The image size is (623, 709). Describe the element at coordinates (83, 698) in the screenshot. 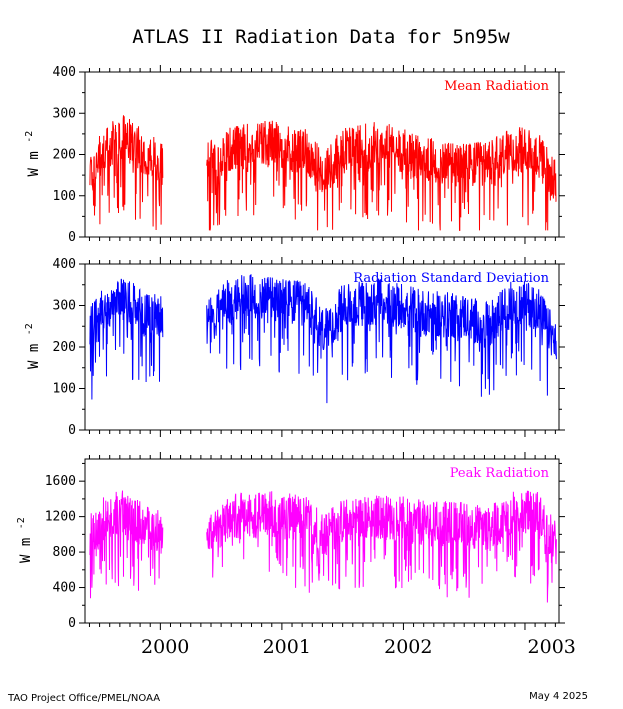

I see `footer-credit: TAO Project Office/PMEL/NOAA` at that location.